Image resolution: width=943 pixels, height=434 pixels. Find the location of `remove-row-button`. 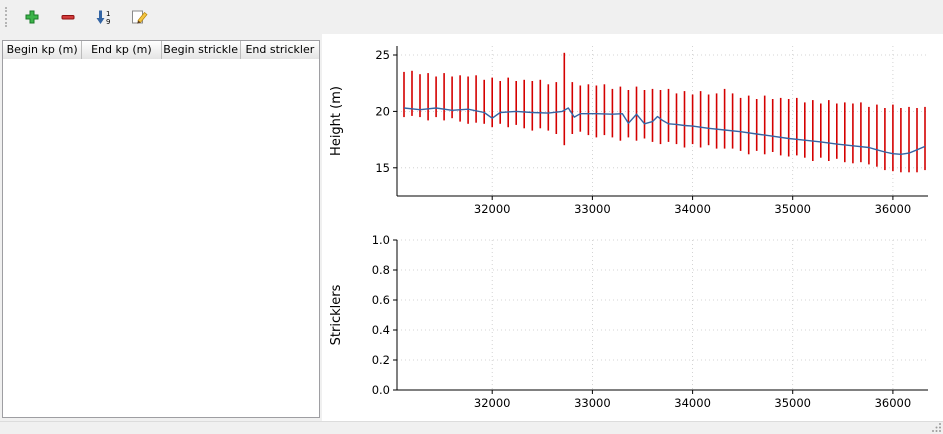

remove-row-button is located at coordinates (68, 17).